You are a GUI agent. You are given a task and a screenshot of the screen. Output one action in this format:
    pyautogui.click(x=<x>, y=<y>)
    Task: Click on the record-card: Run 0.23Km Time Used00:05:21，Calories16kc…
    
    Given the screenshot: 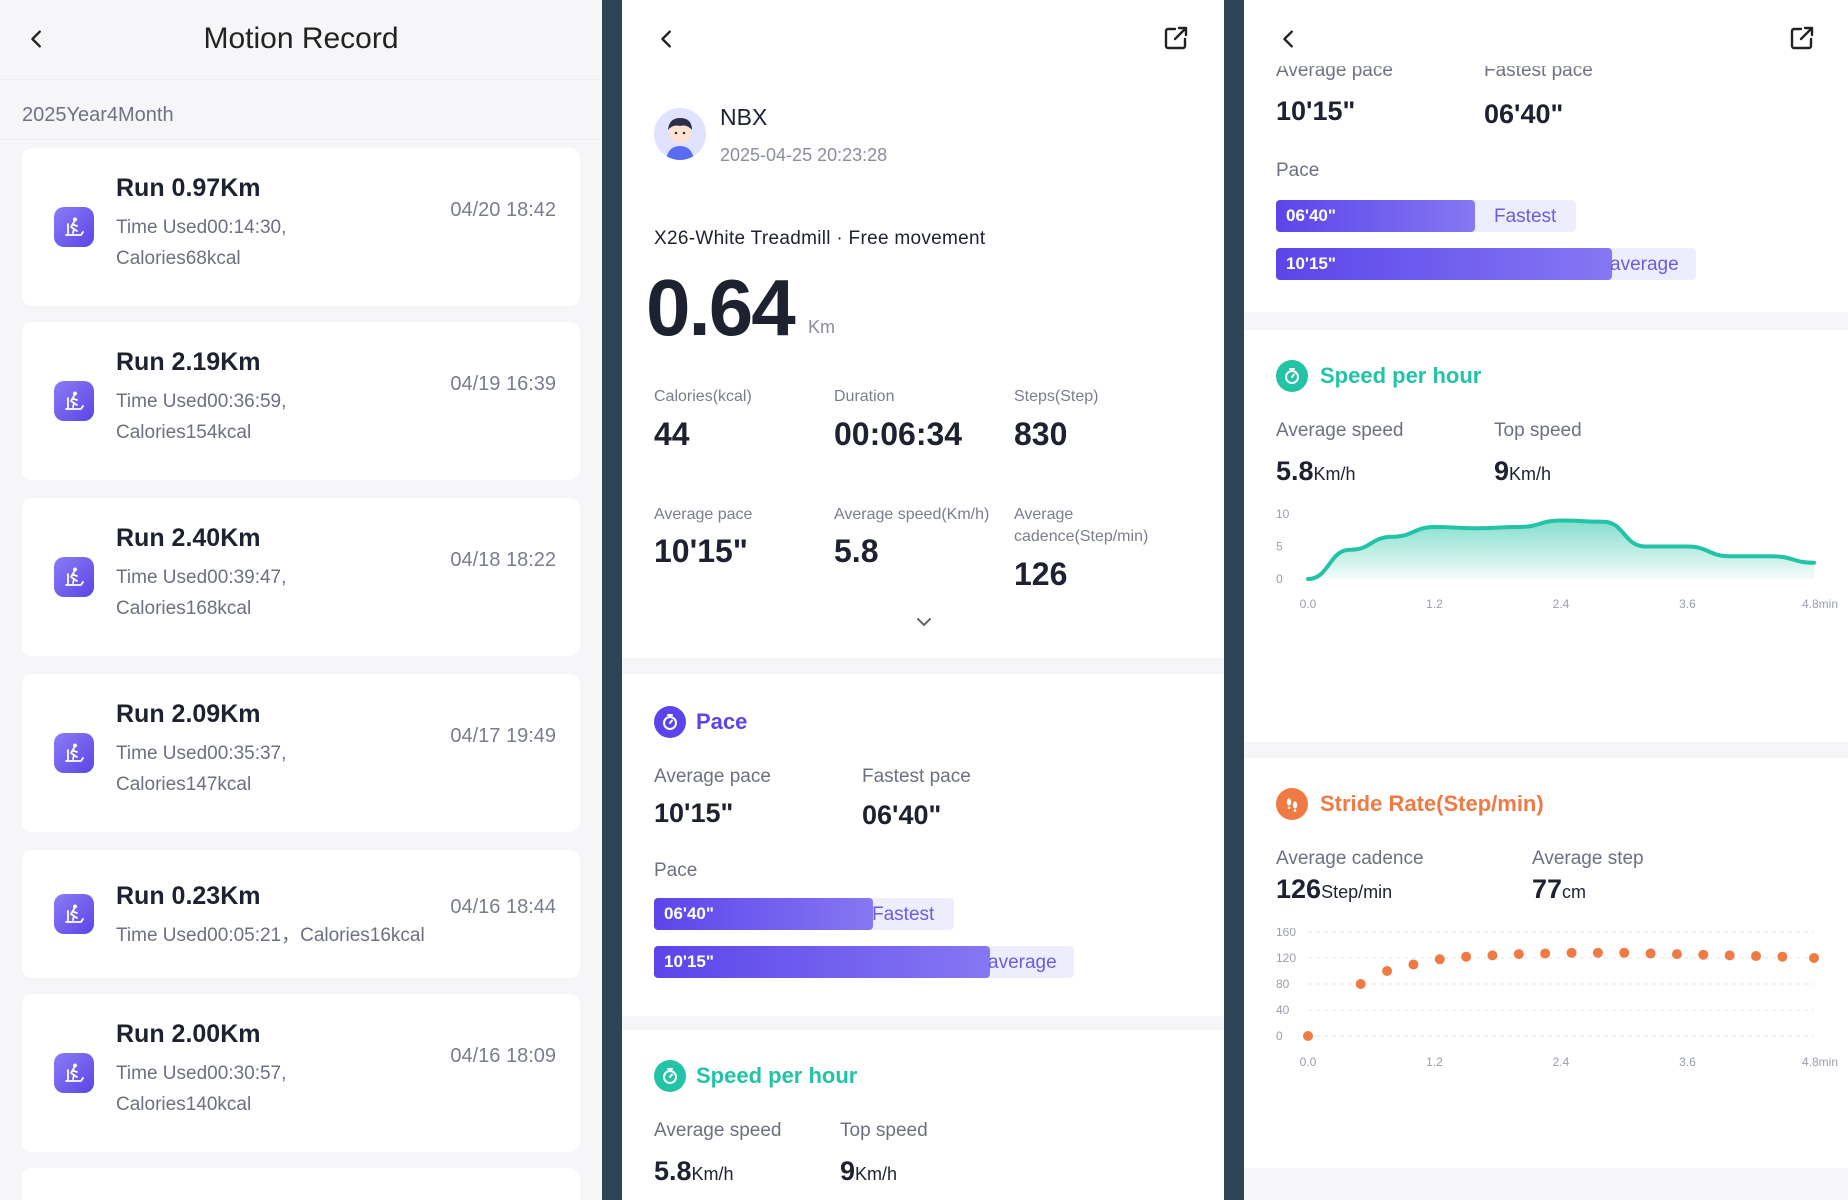 What is the action you would take?
    pyautogui.click(x=301, y=914)
    